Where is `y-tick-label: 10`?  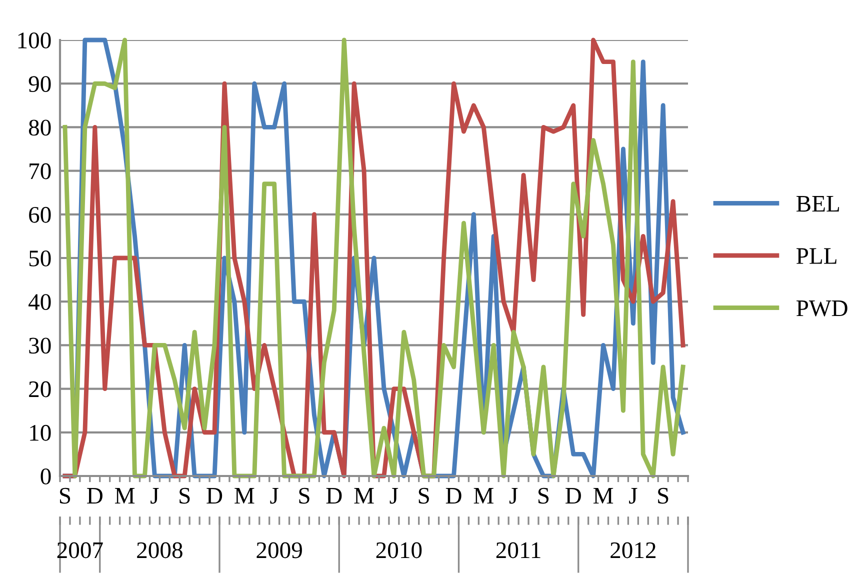 y-tick-label: 10 is located at coordinates (40, 432).